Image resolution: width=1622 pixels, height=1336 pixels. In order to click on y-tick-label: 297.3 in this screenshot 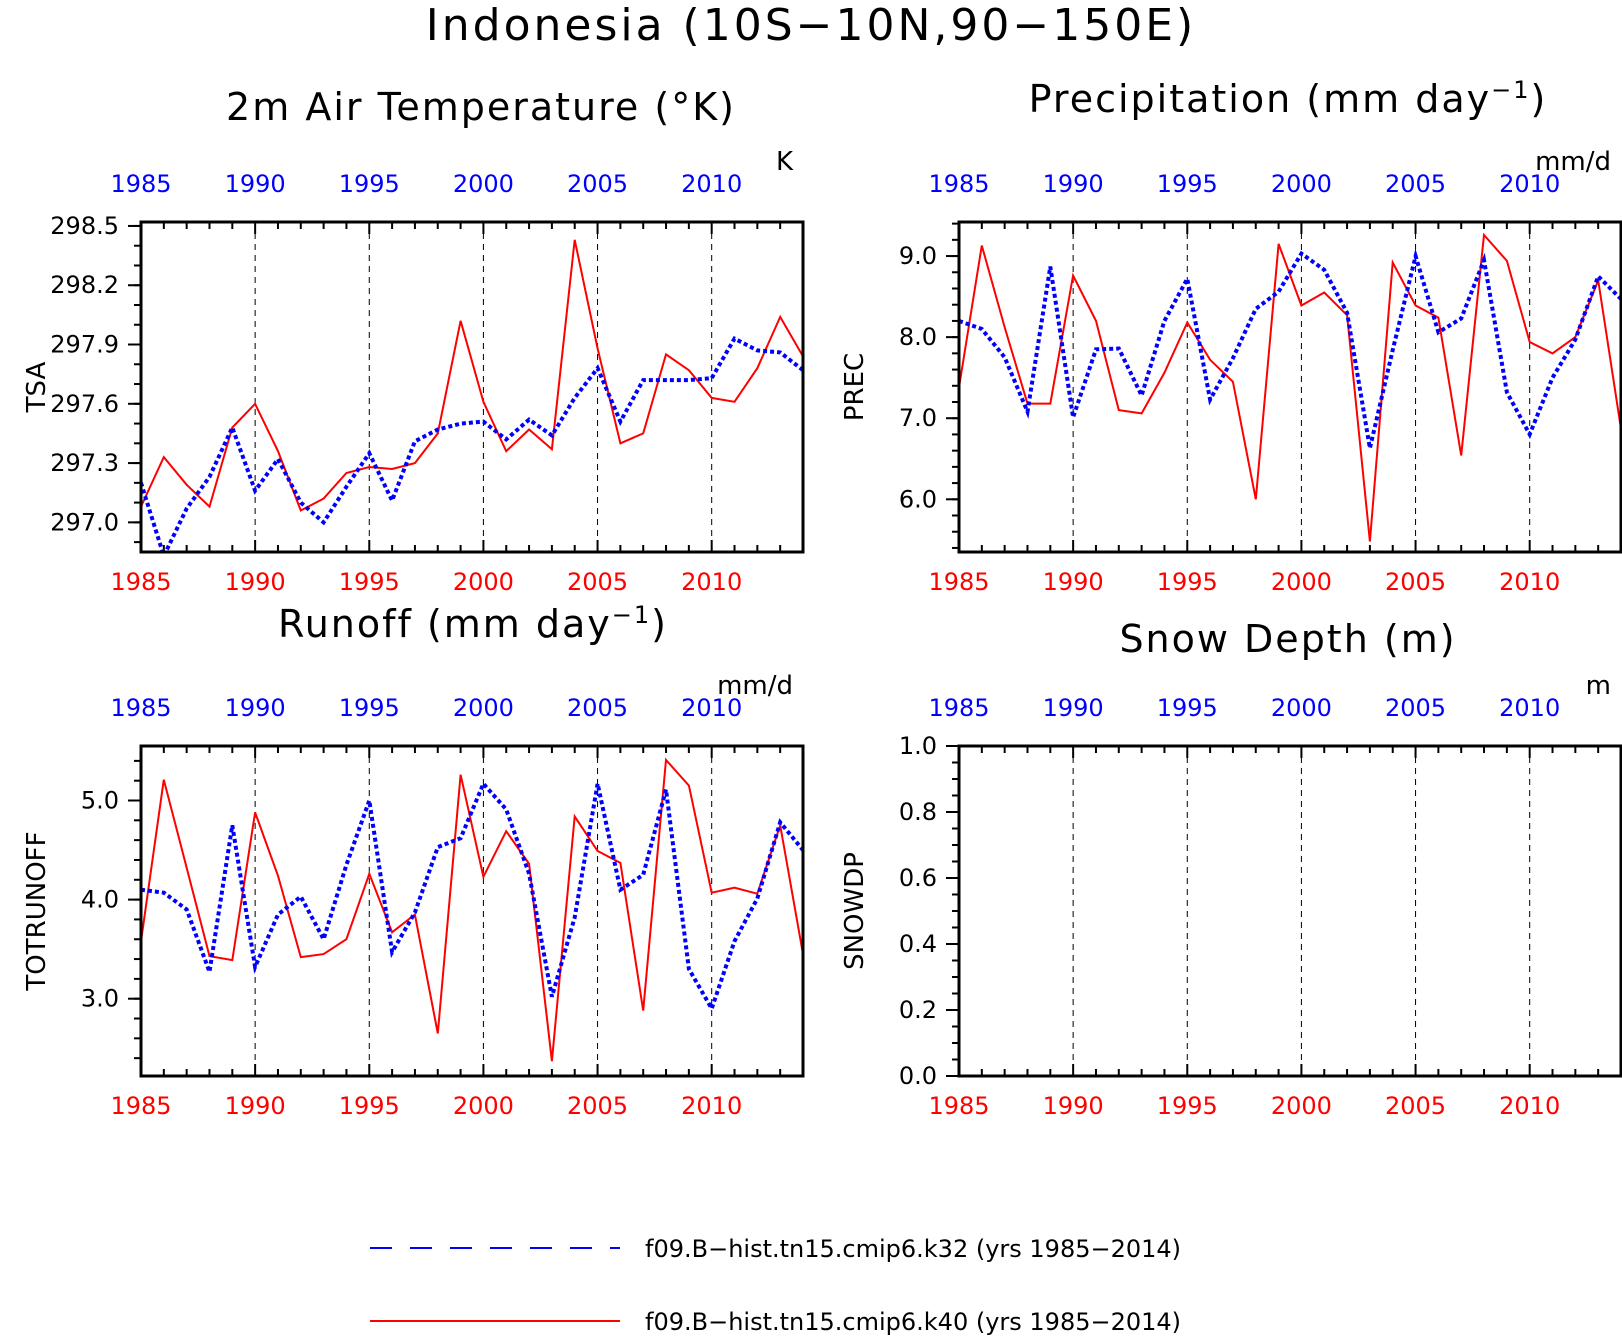, I will do `click(84, 463)`.